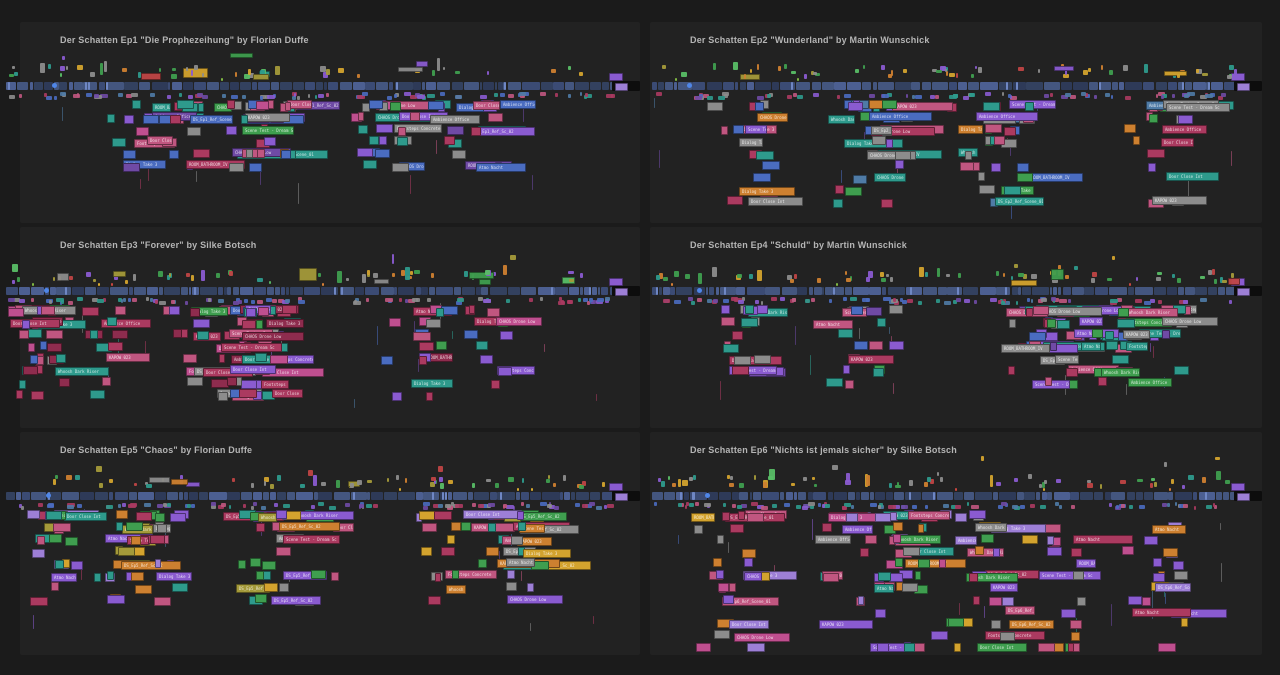 The width and height of the screenshot is (1280, 675). What do you see at coordinates (1007, 116) in the screenshot?
I see `timeline-clip: Ambience Office` at bounding box center [1007, 116].